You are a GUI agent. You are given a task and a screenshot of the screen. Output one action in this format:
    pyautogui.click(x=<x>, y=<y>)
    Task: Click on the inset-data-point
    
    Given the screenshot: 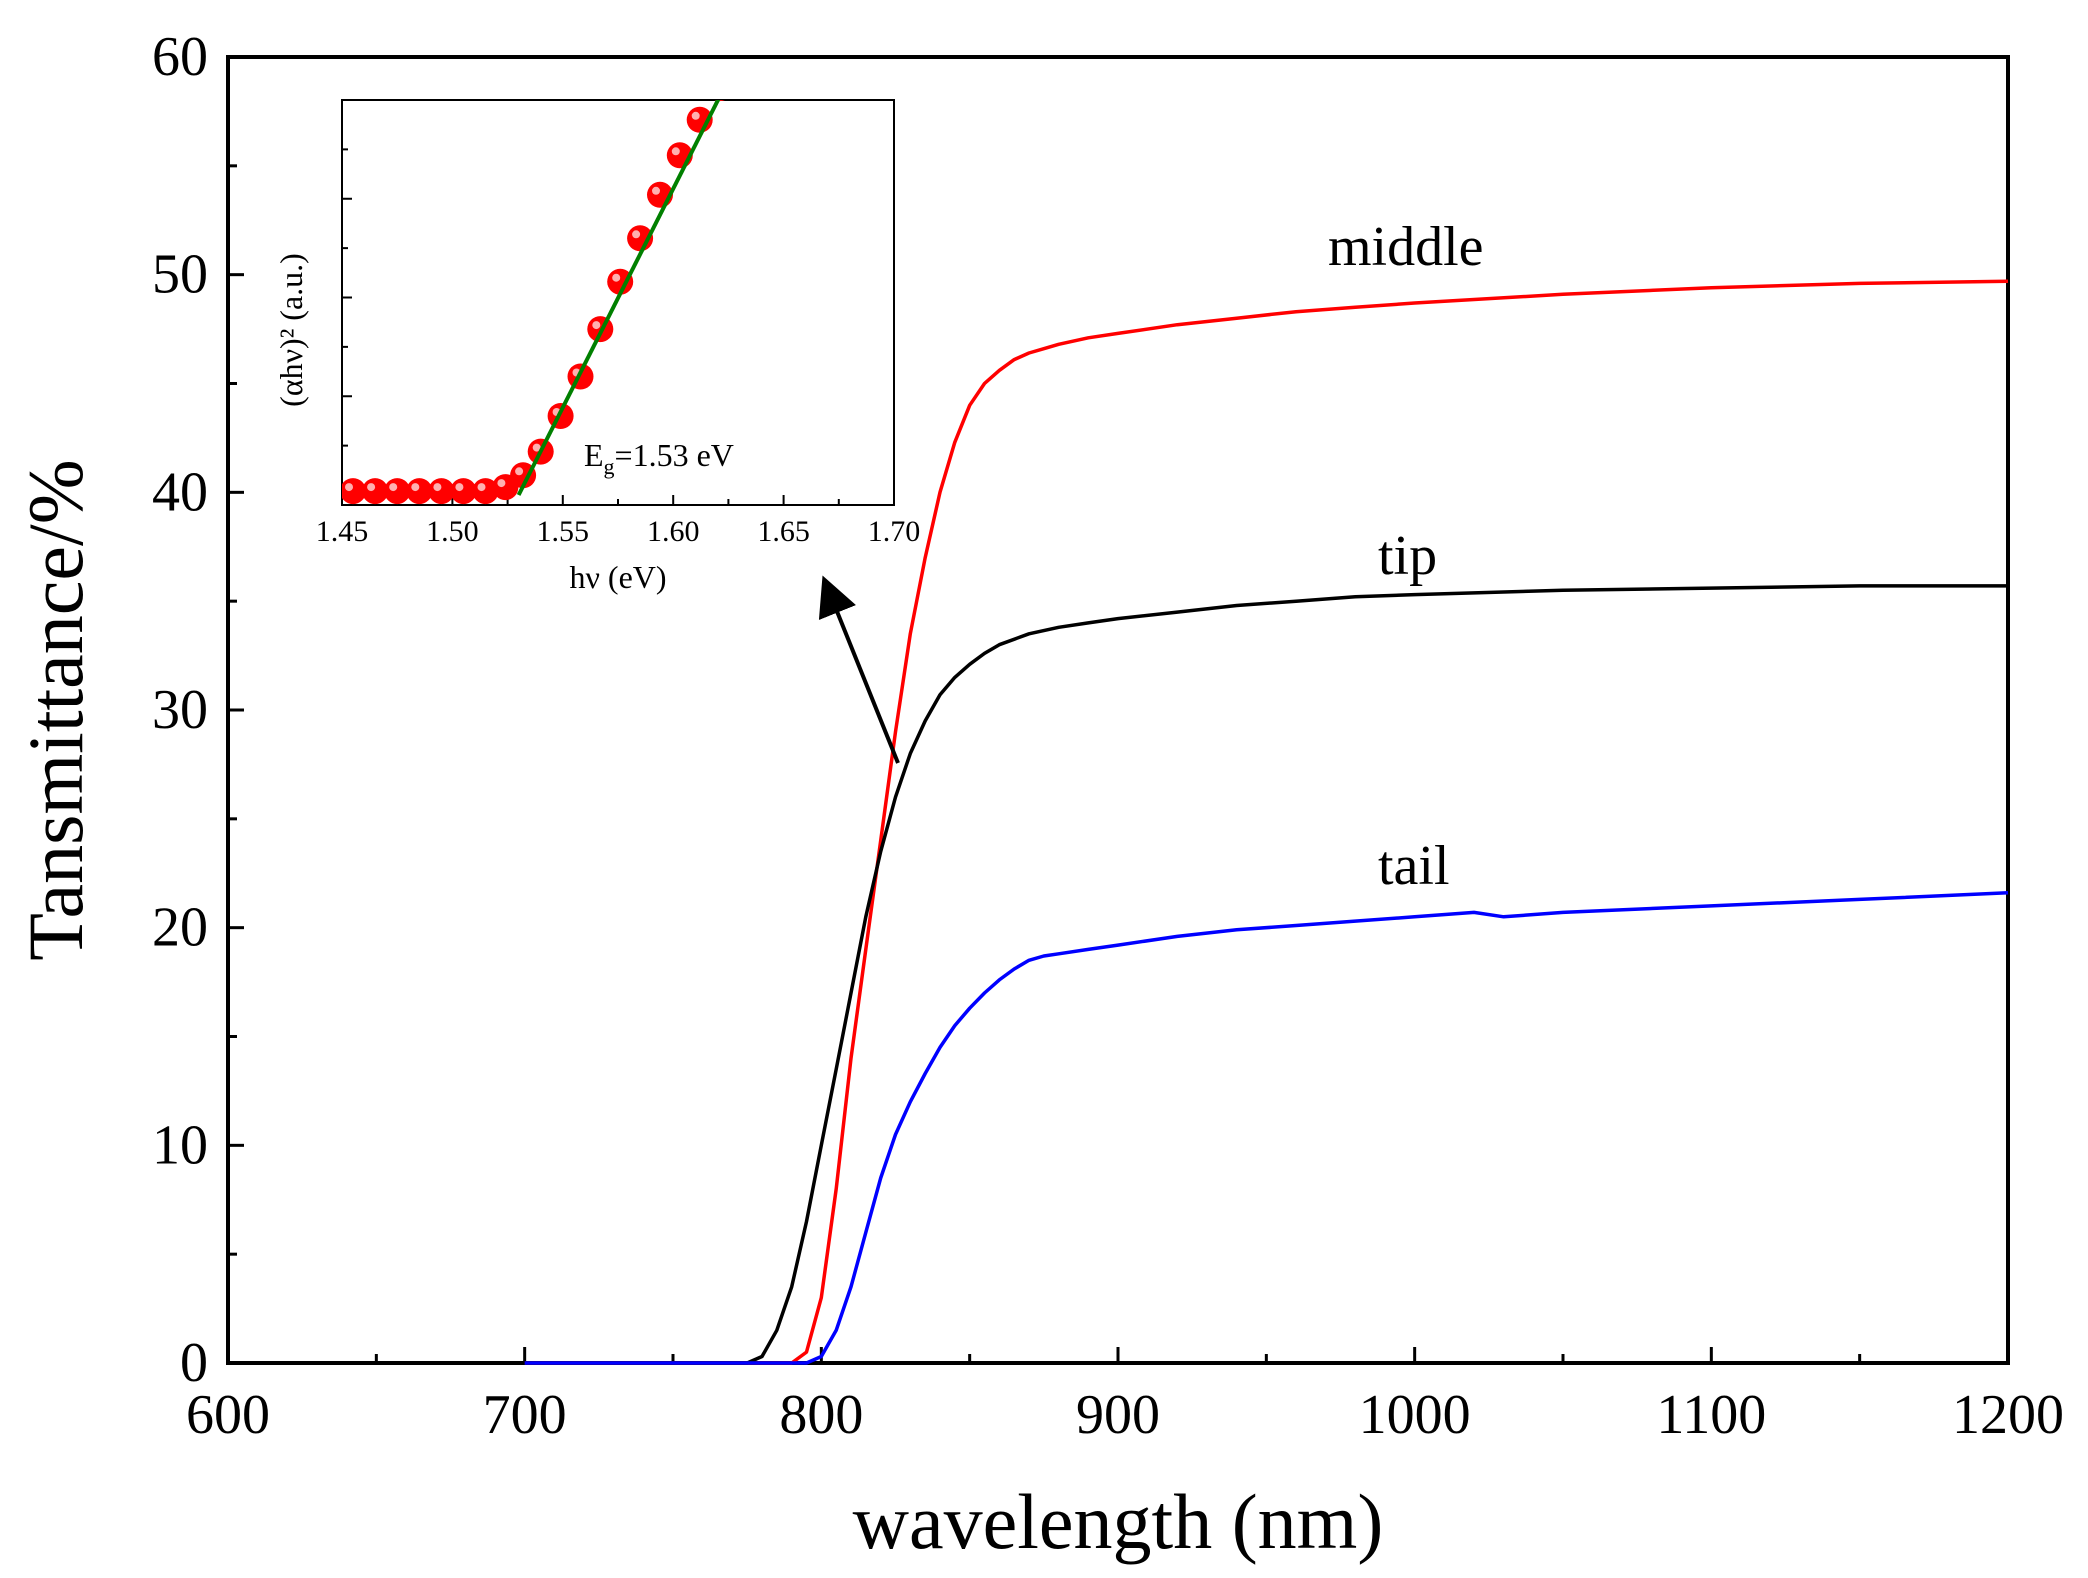 What is the action you would take?
    pyautogui.click(x=719, y=101)
    